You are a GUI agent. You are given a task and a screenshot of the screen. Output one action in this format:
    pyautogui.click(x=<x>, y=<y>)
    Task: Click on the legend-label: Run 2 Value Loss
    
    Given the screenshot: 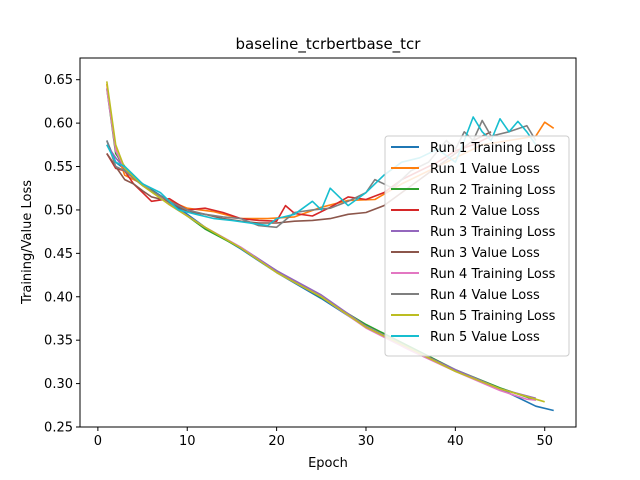 What is the action you would take?
    pyautogui.click(x=485, y=211)
    